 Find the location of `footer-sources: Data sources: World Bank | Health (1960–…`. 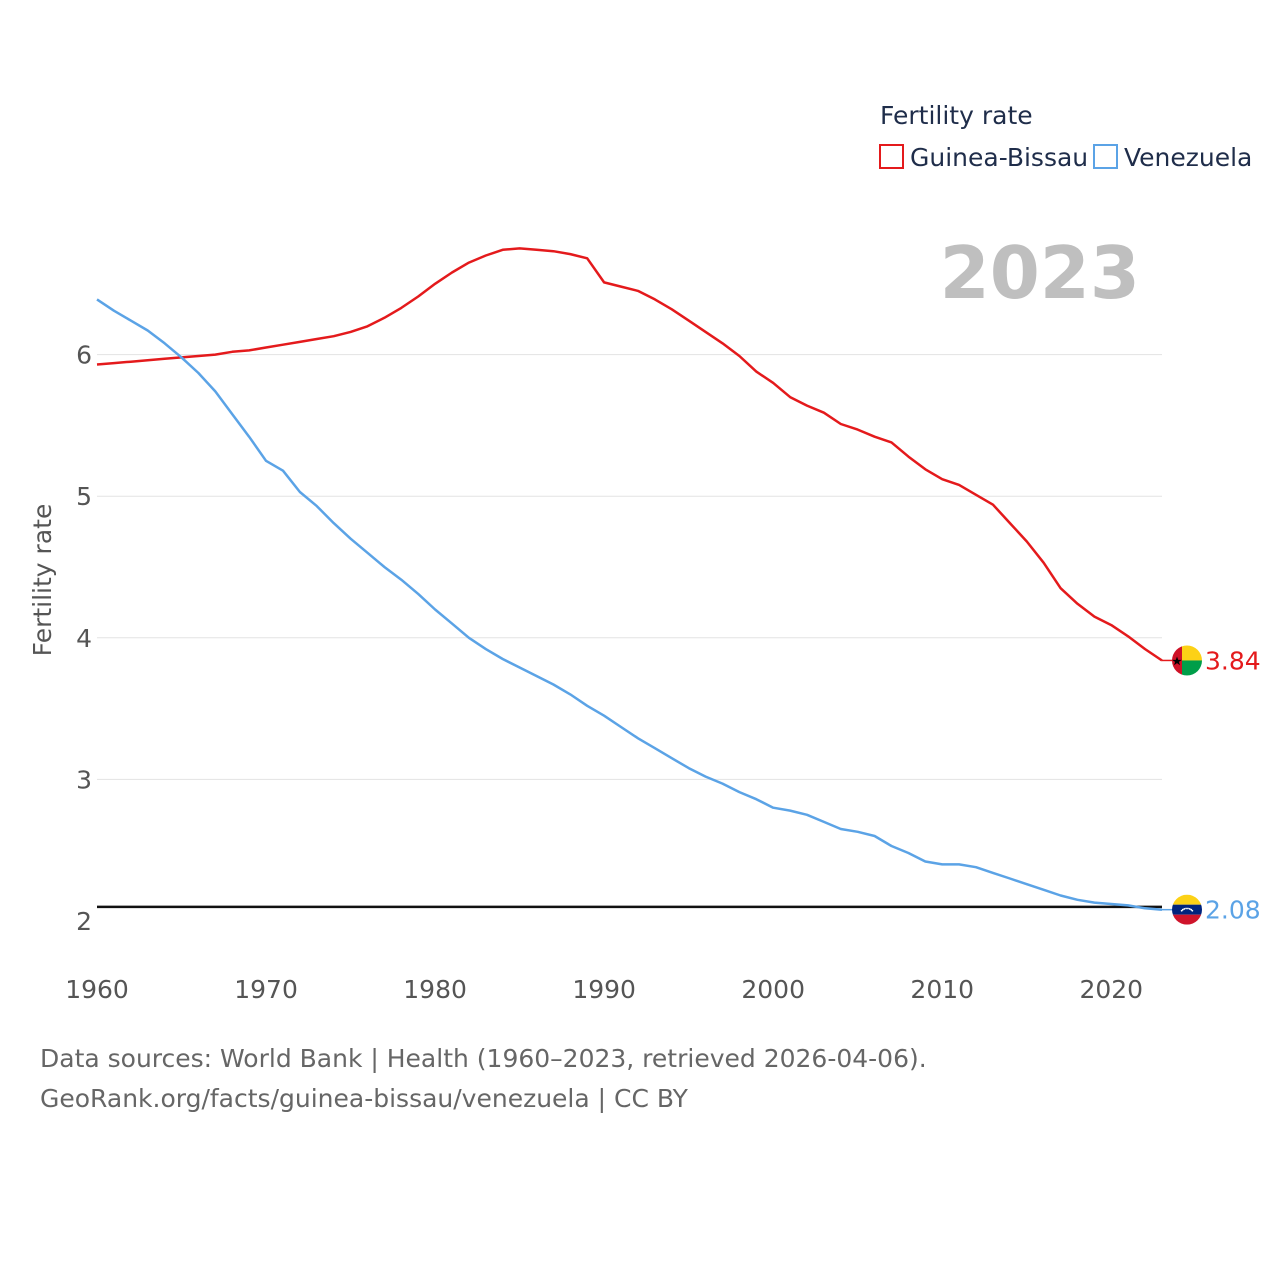

footer-sources: Data sources: World Bank | Health (1960–… is located at coordinates (483, 1058).